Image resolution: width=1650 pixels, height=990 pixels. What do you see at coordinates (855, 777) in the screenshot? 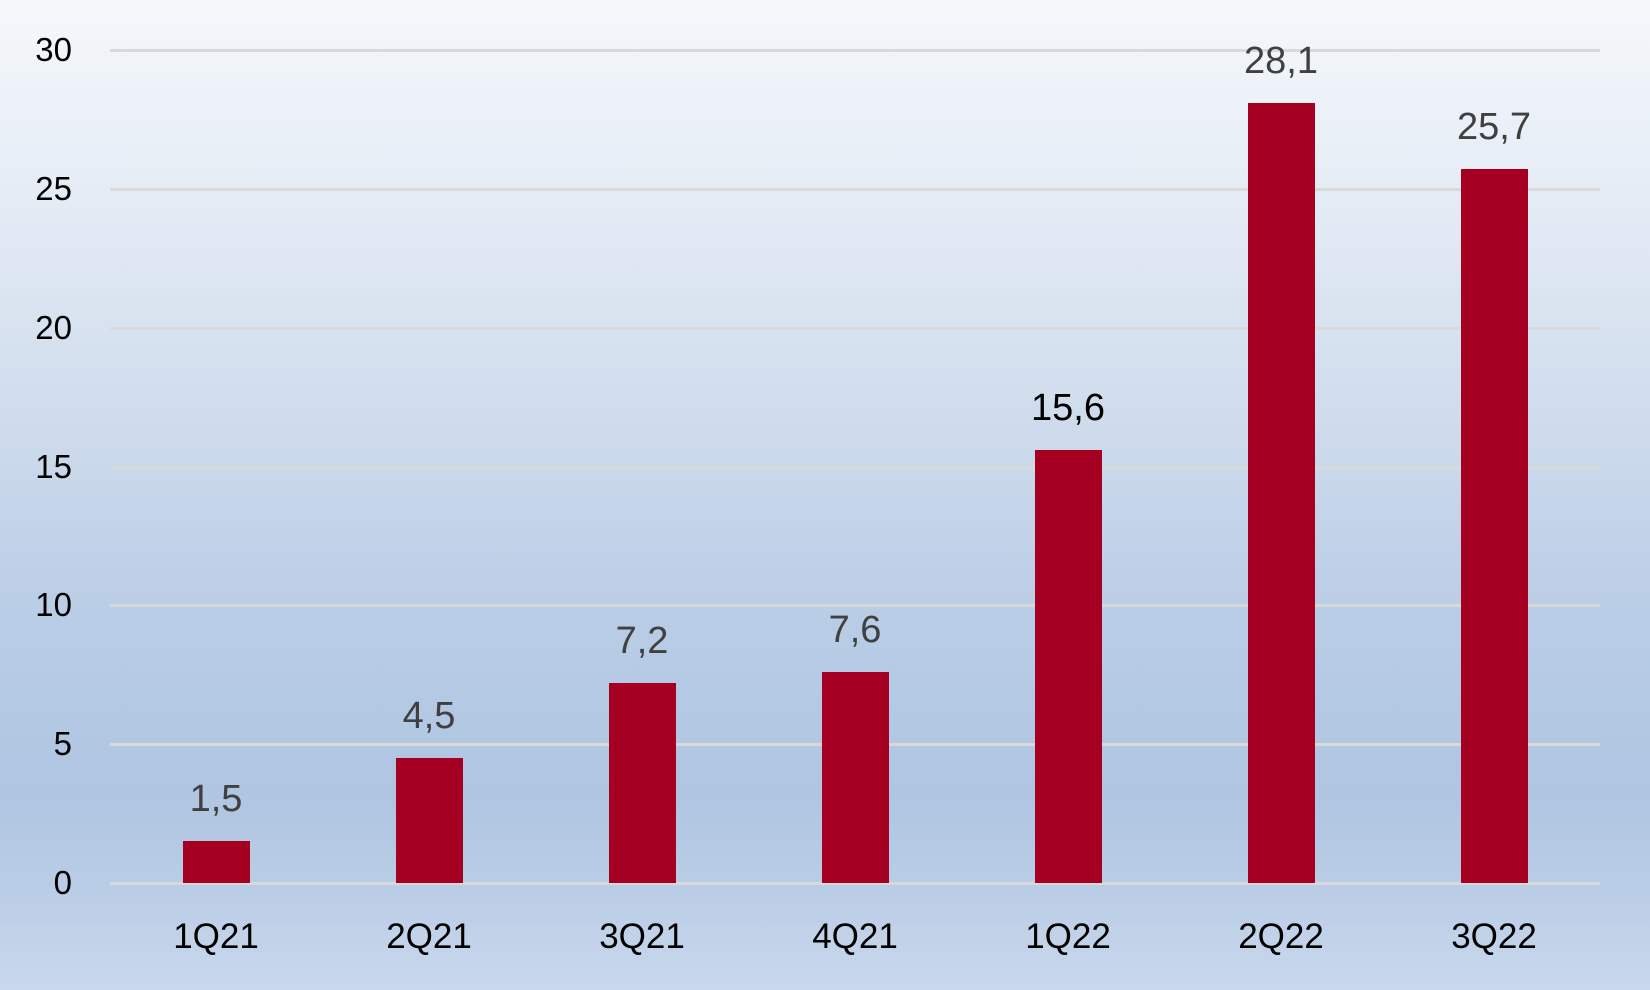
I see `bar-4q21` at bounding box center [855, 777].